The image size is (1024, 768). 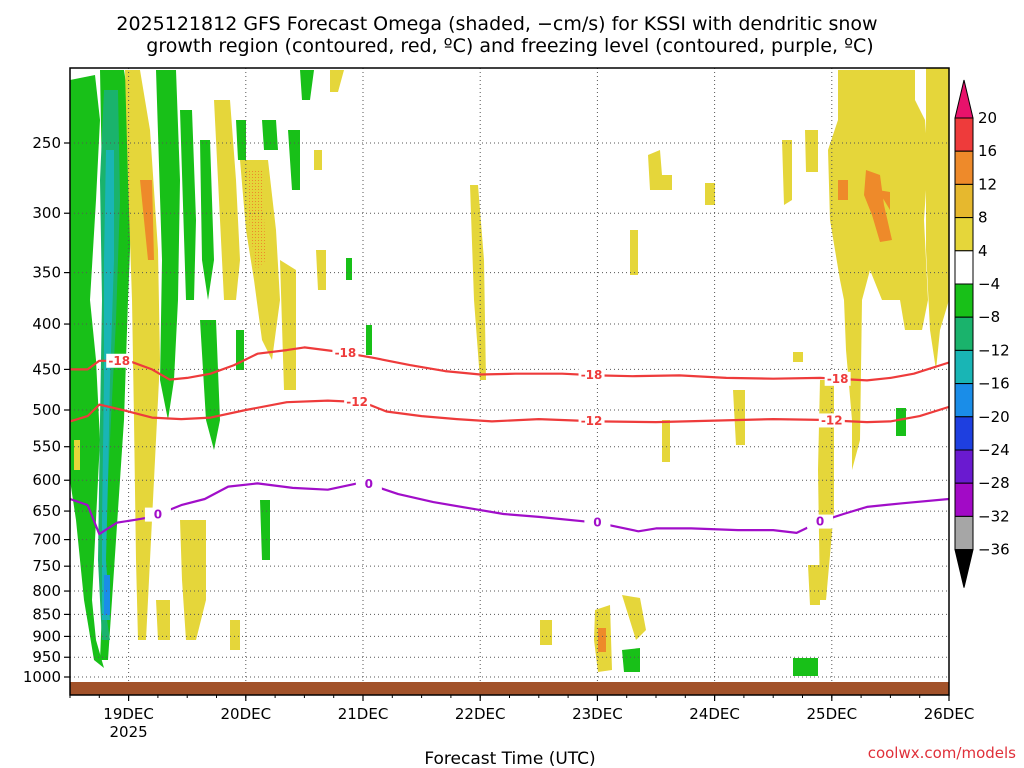 What do you see at coordinates (949, 714) in the screenshot?
I see `x-tick-label: 26DEC` at bounding box center [949, 714].